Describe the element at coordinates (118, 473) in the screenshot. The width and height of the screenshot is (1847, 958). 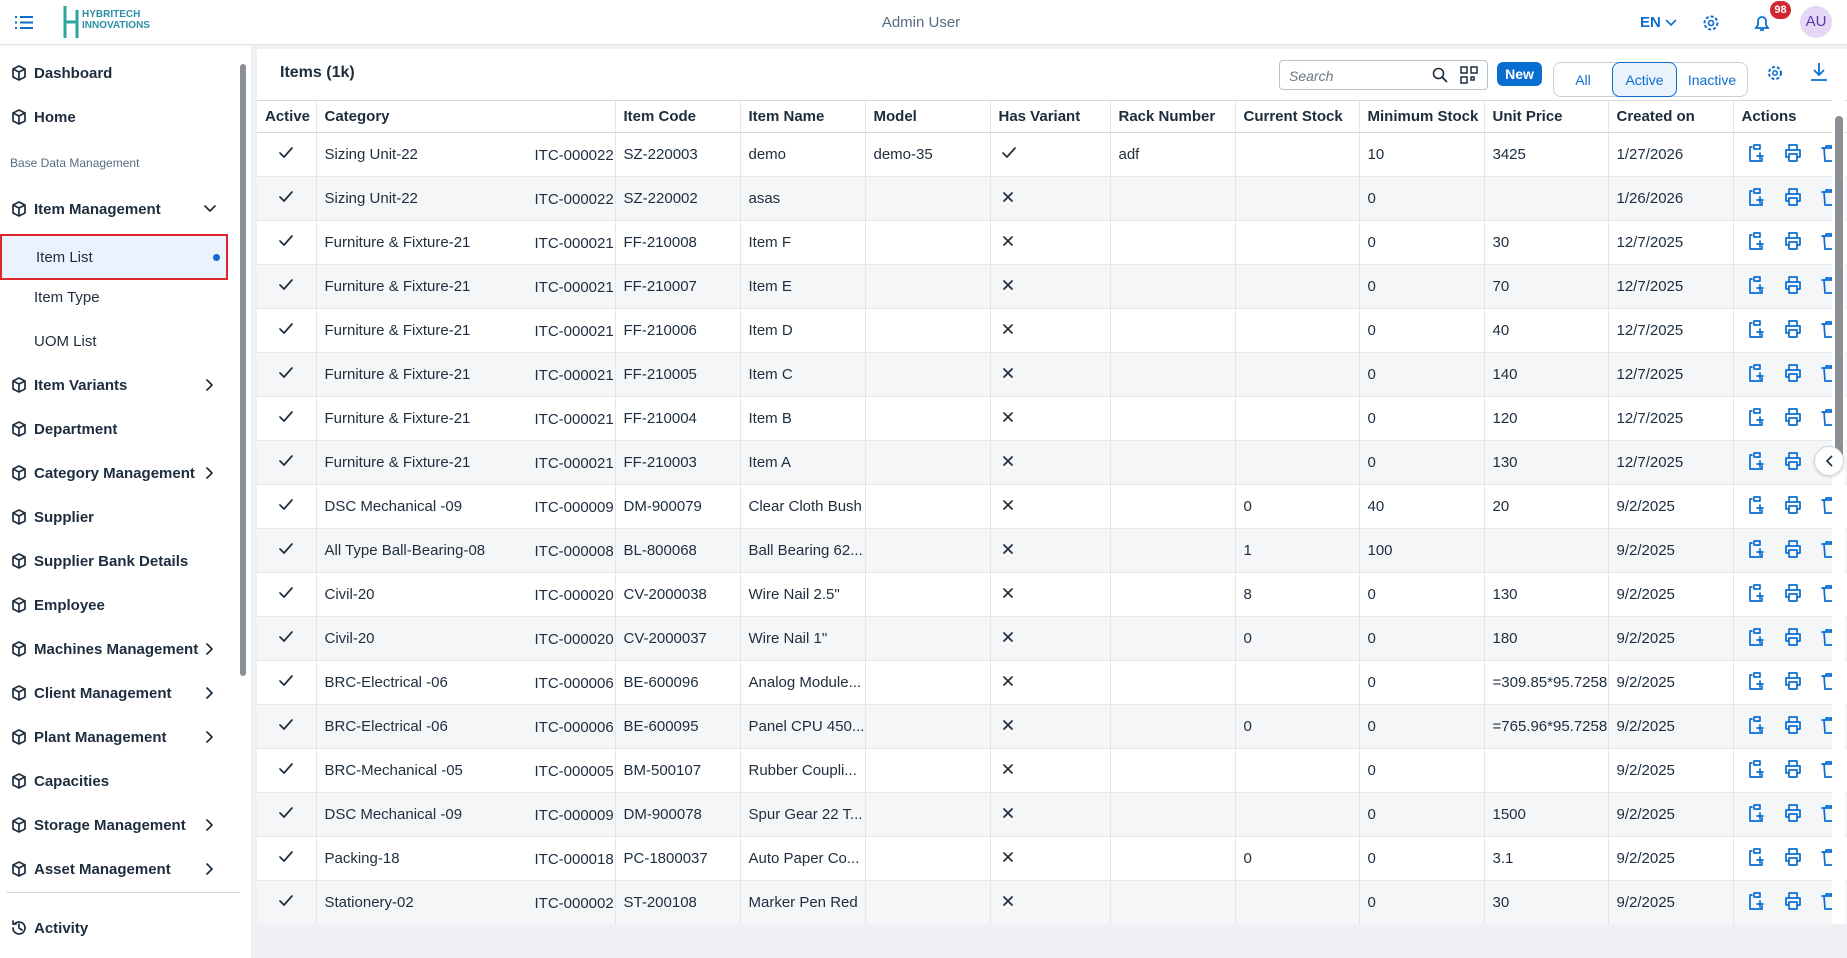
I see `nav-item: Category Management` at that location.